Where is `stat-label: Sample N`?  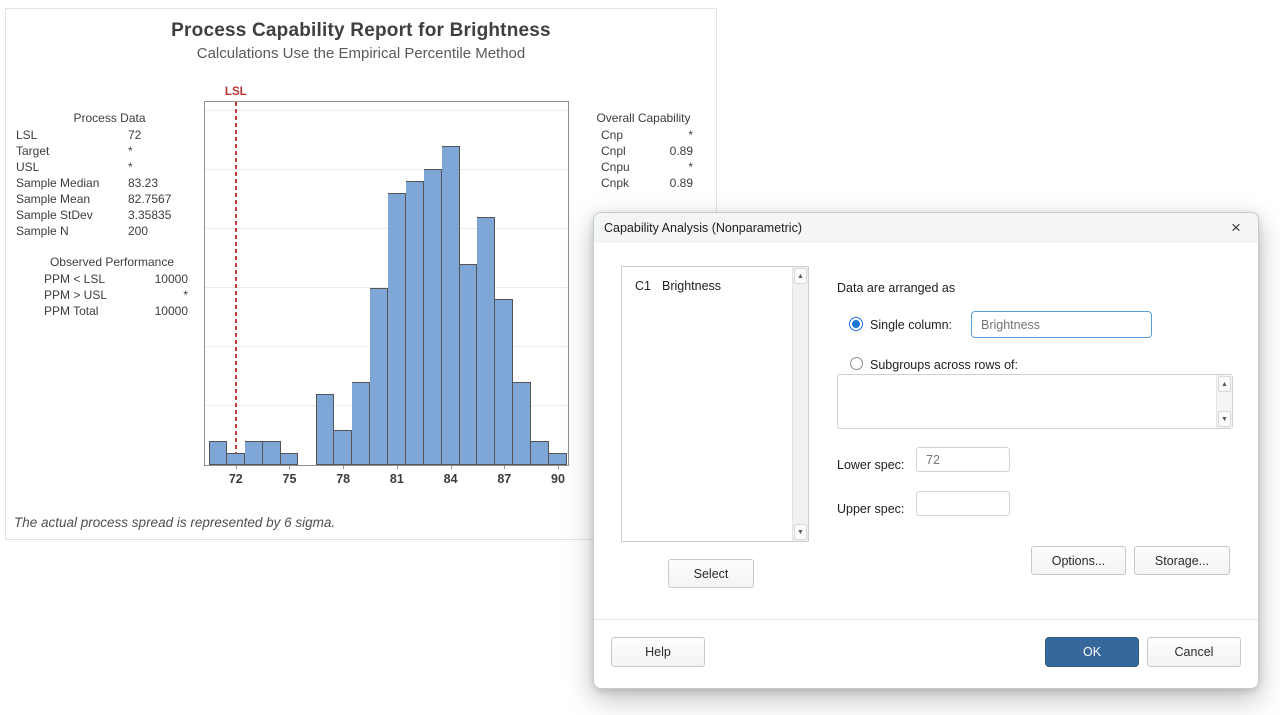 stat-label: Sample N is located at coordinates (42, 231).